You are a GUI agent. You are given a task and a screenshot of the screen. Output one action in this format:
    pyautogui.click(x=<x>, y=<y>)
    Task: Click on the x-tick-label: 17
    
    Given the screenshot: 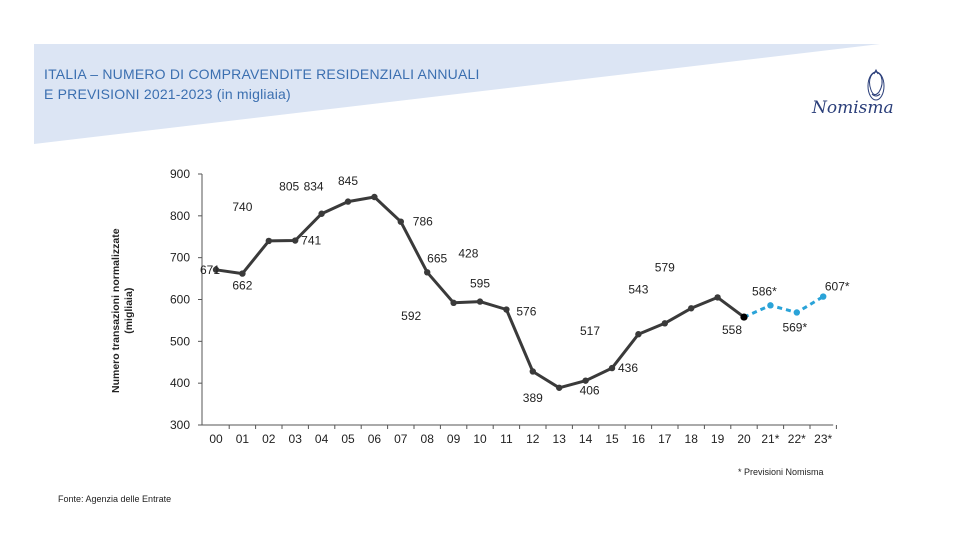 What is the action you would take?
    pyautogui.click(x=665, y=439)
    